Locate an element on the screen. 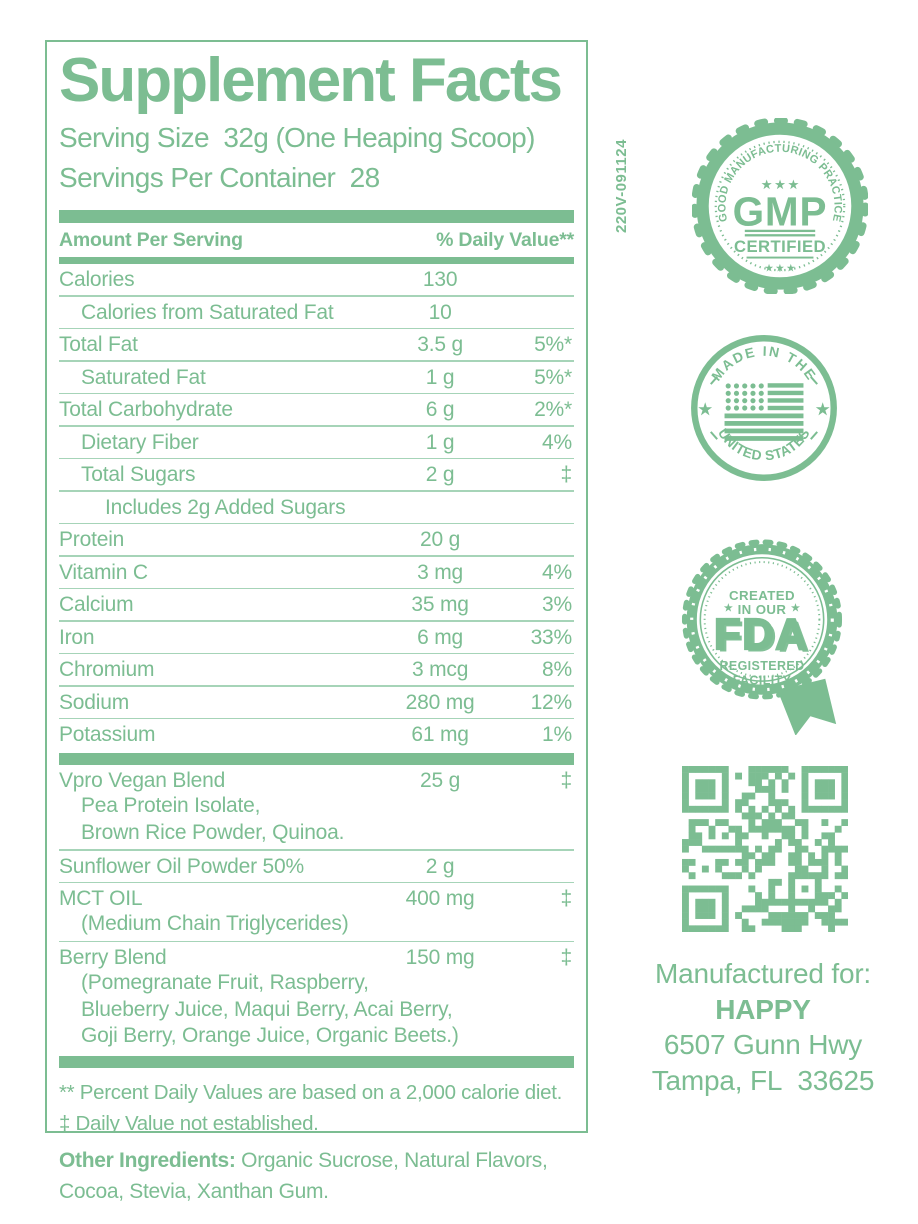 The image size is (918, 1224). fact-row: Protein 20 g is located at coordinates (316, 539).